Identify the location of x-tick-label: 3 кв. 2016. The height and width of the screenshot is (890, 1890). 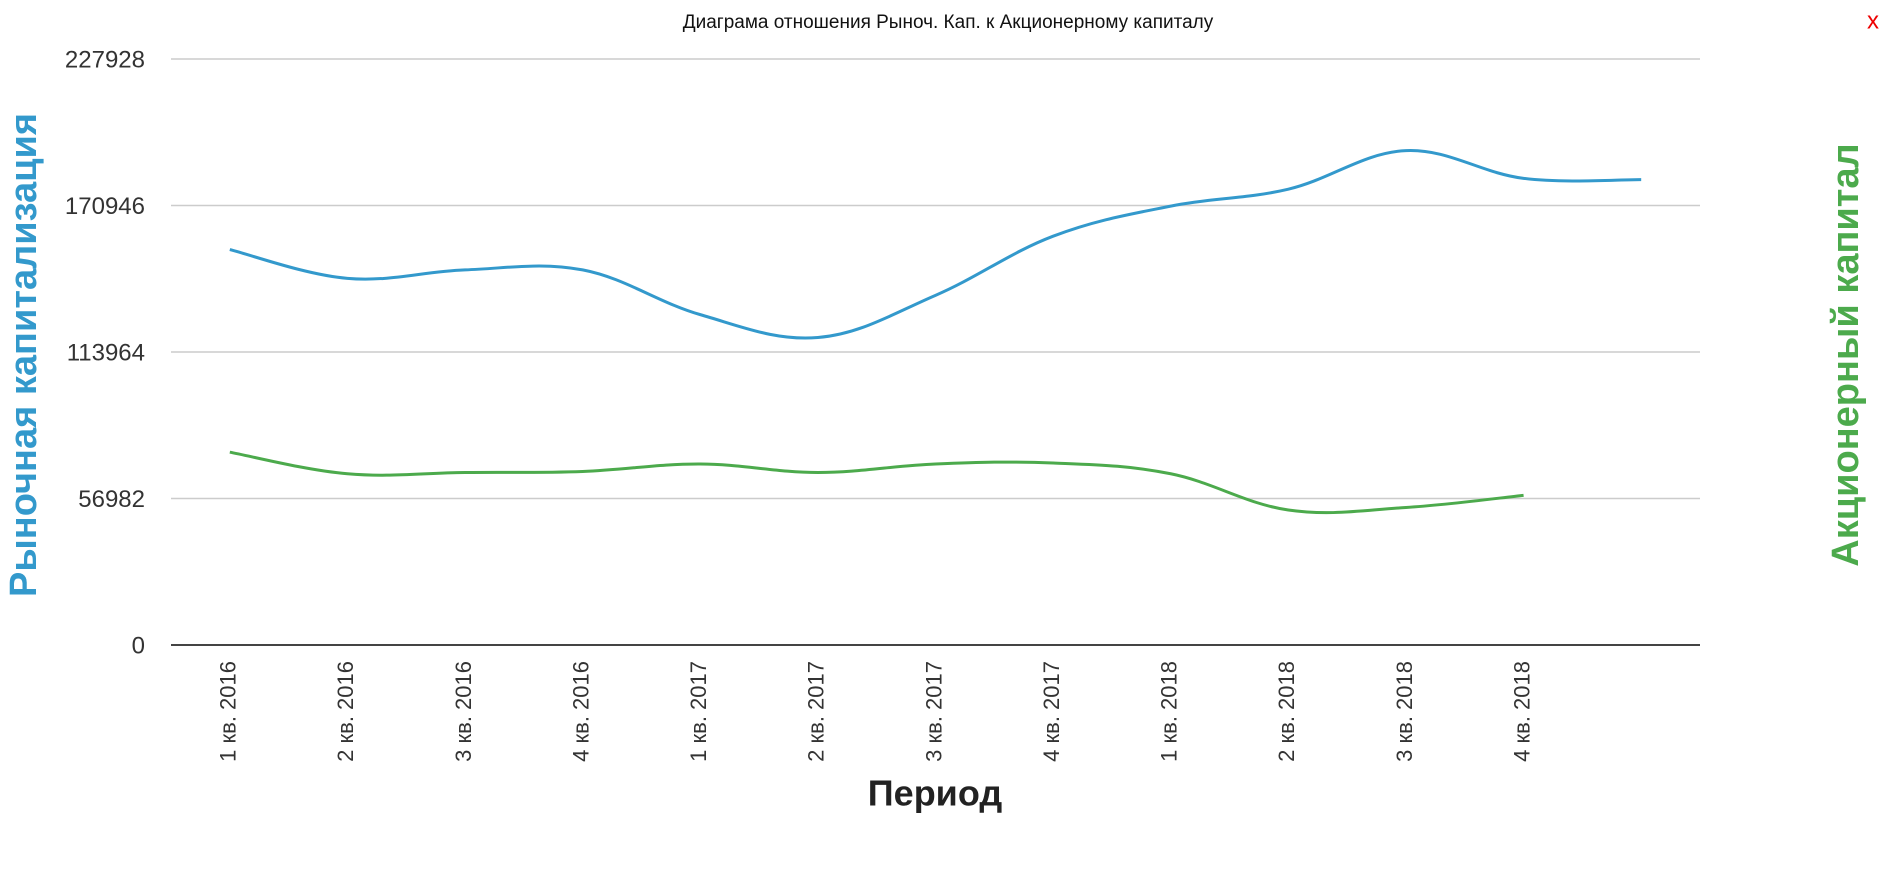
(463, 711).